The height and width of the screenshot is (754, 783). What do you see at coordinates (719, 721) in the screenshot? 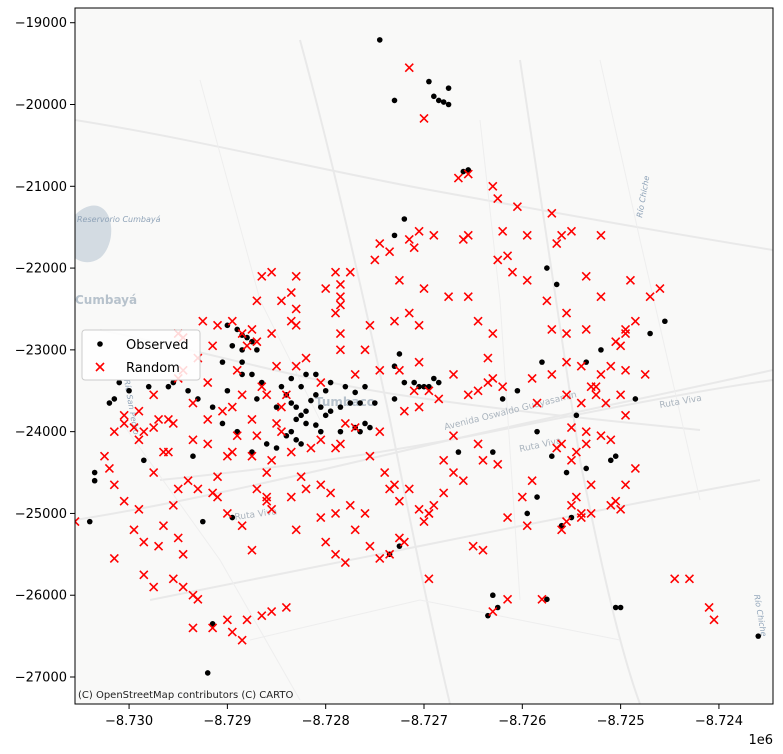
I see `x-tick-label: −8.724` at bounding box center [719, 721].